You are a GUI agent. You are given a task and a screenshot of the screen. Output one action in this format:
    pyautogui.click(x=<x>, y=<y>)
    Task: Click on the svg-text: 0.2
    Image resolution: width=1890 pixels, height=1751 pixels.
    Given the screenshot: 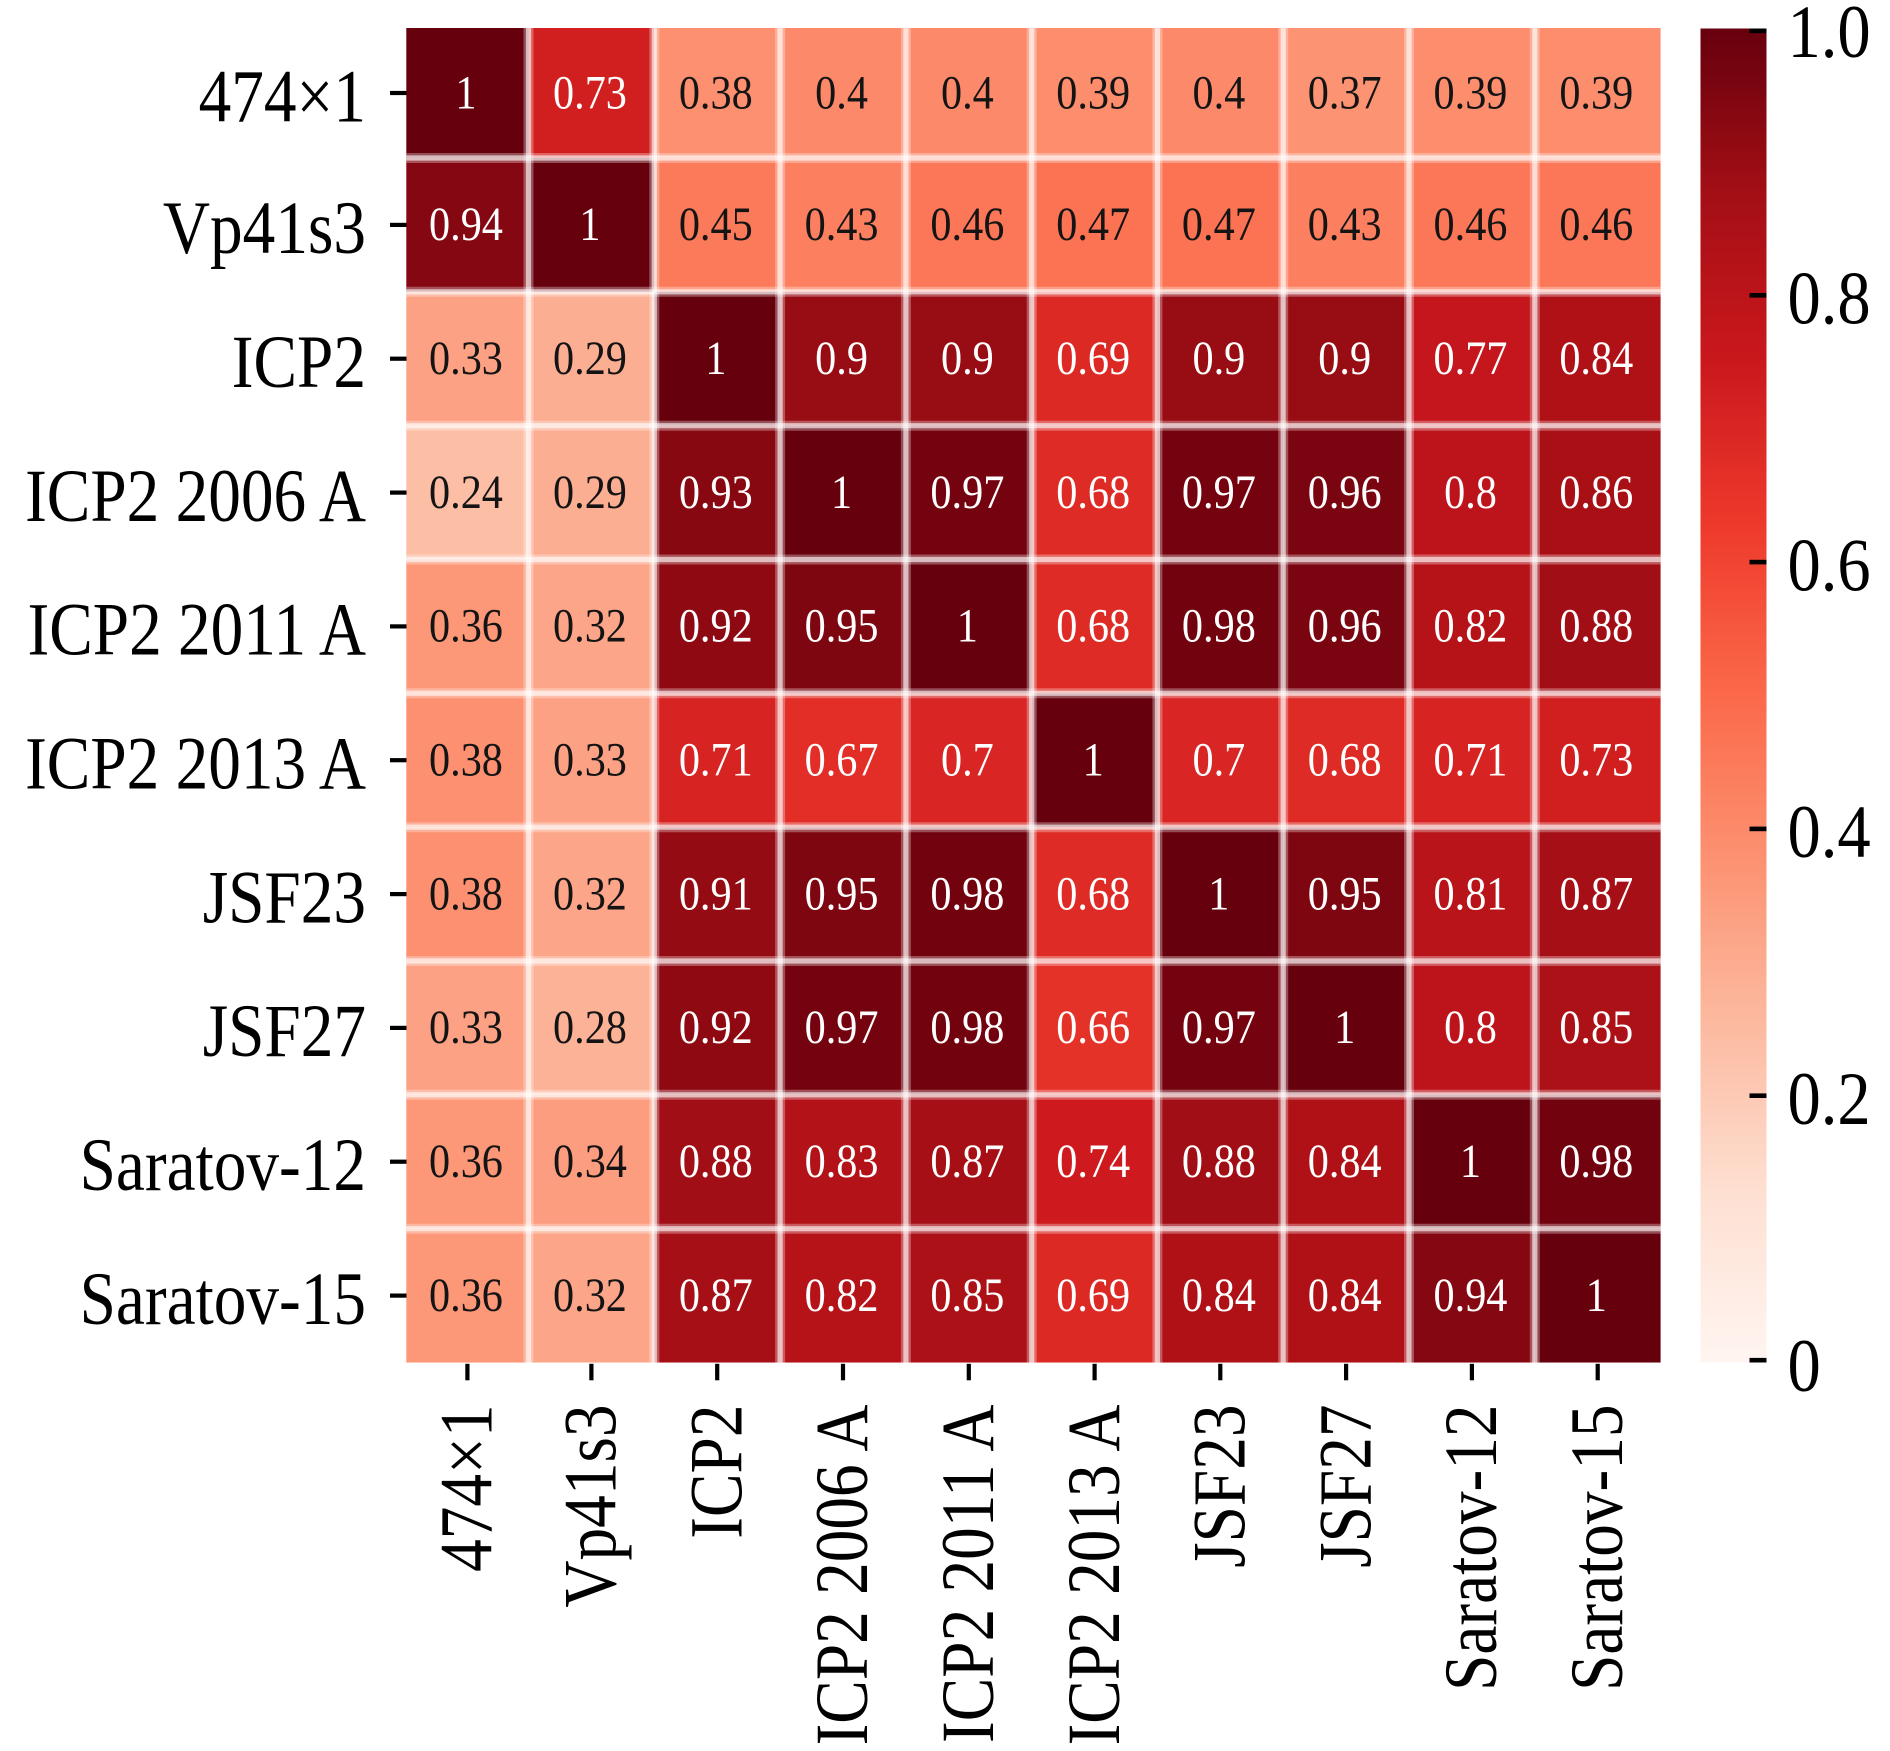 What is the action you would take?
    pyautogui.click(x=1829, y=1099)
    